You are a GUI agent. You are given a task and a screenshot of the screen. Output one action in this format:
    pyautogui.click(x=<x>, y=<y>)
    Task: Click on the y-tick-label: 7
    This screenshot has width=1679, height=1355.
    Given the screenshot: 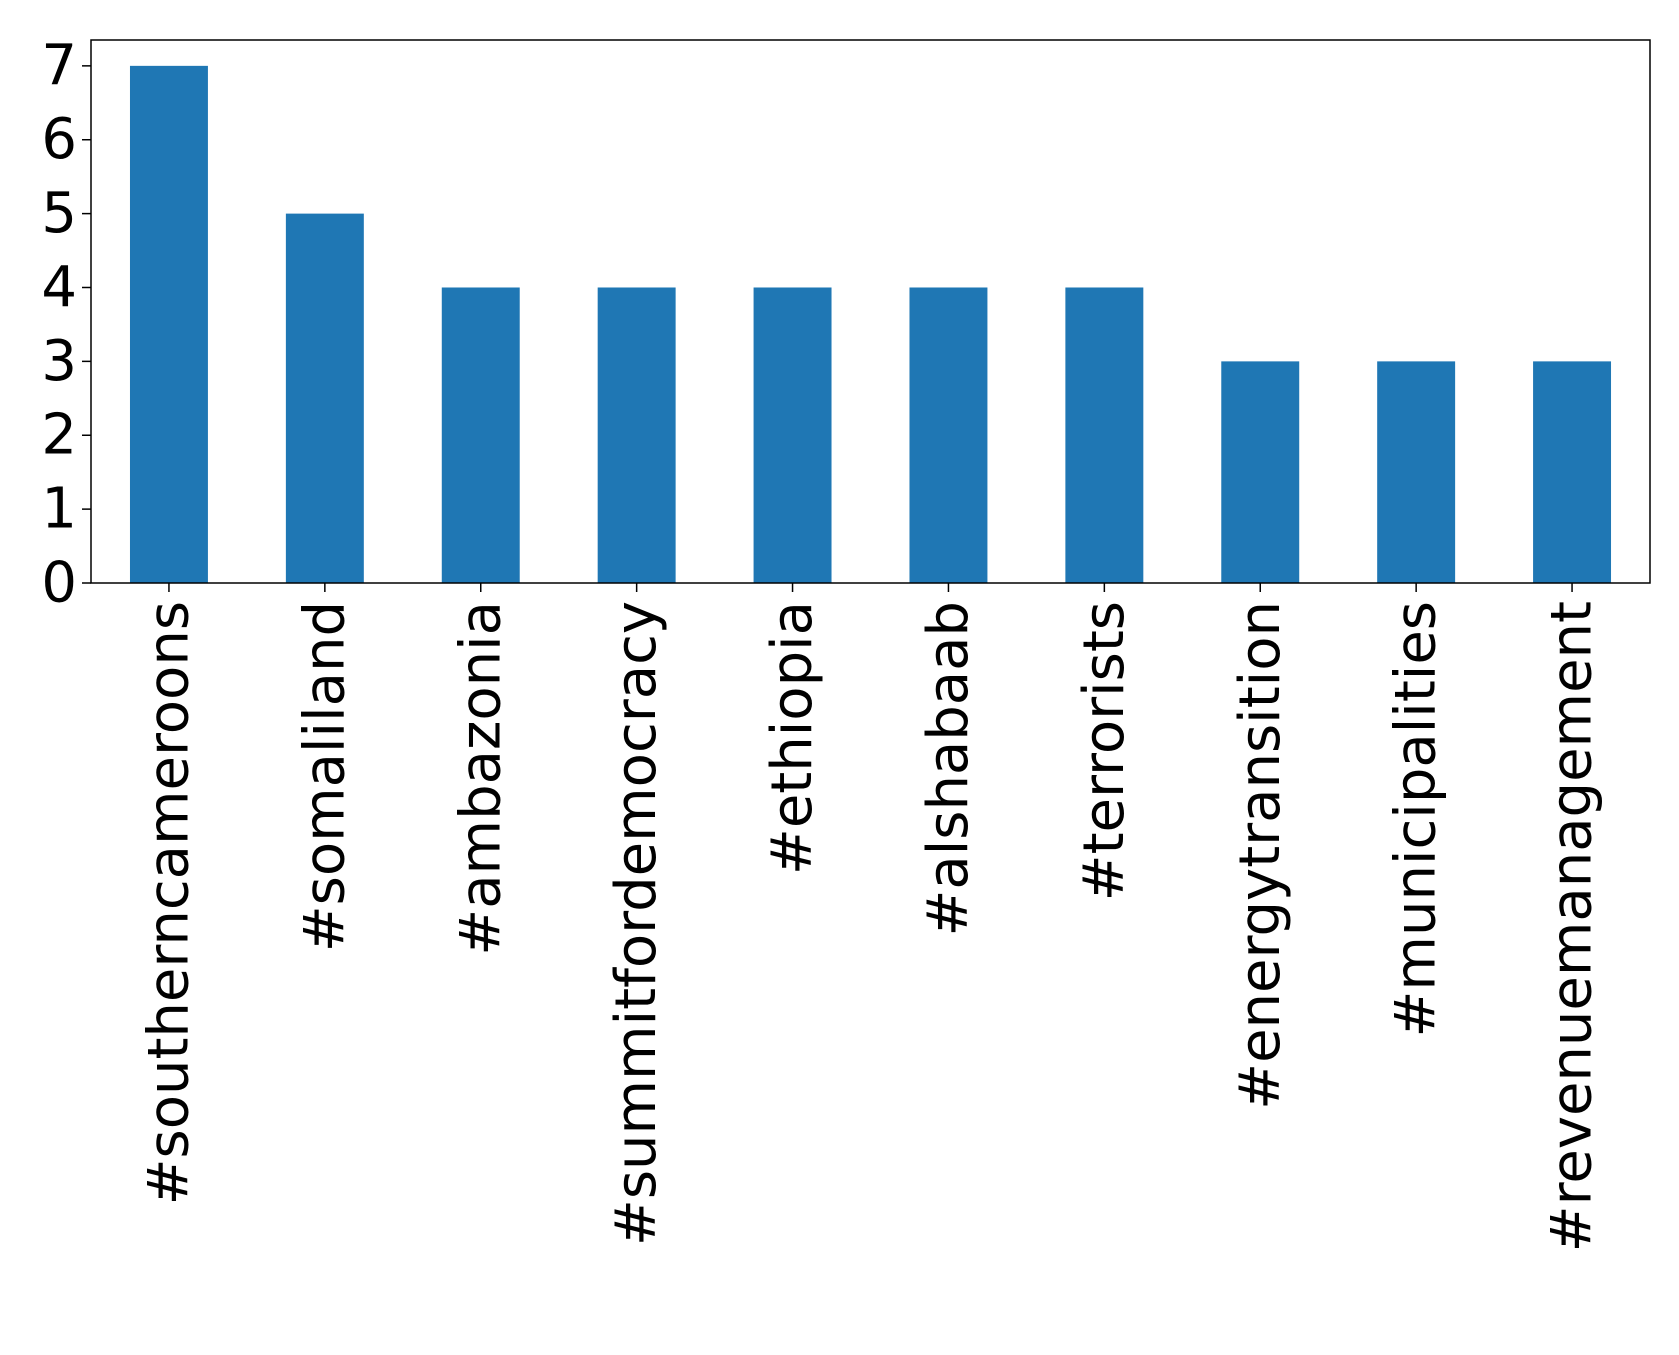 What is the action you would take?
    pyautogui.click(x=59, y=65)
    